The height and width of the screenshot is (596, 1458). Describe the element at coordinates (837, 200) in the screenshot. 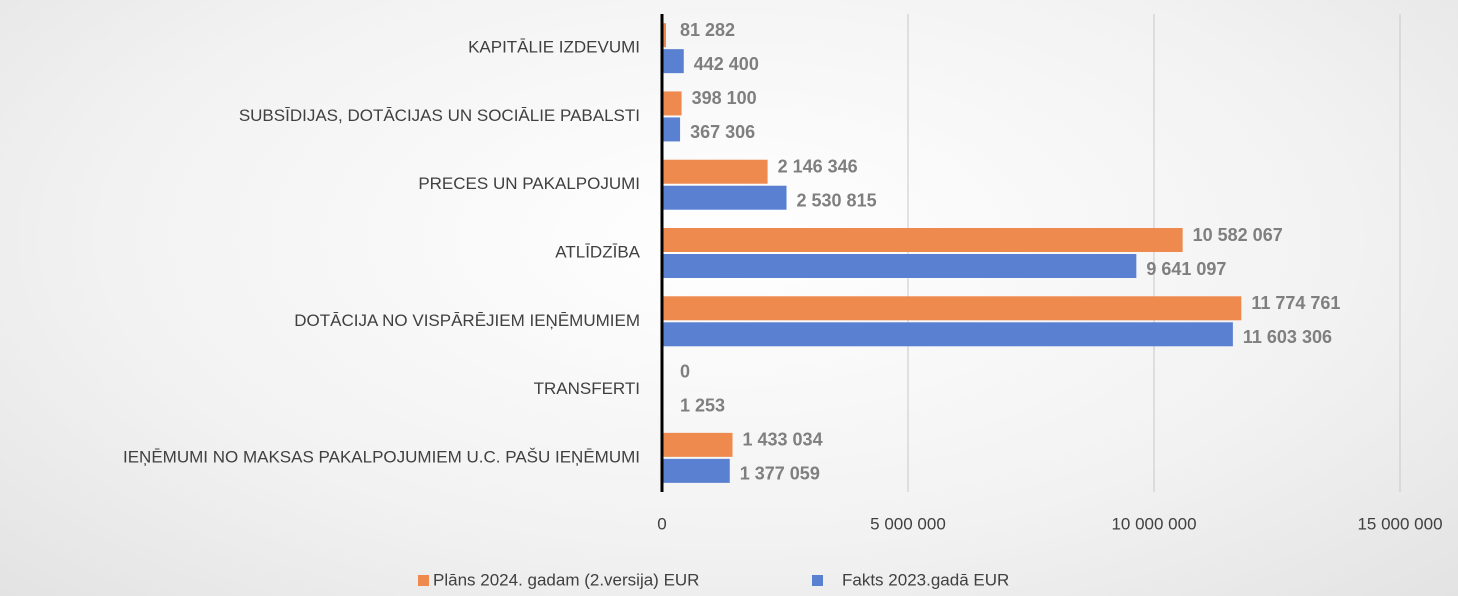

I see `value-label: 2 530 815` at that location.